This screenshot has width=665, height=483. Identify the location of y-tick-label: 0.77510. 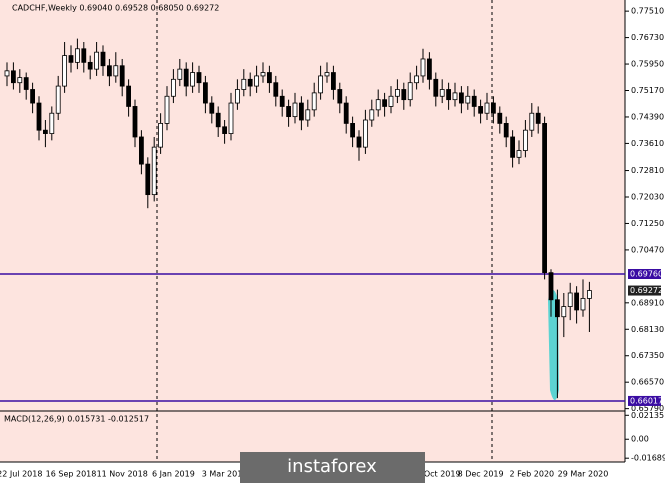
(647, 11).